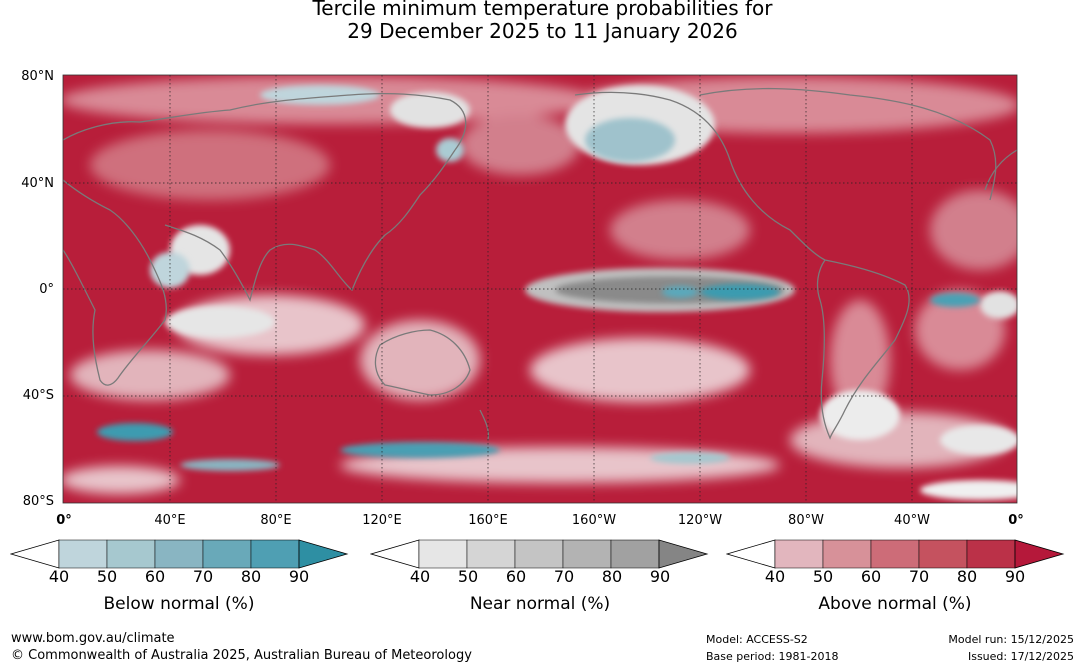 The height and width of the screenshot is (667, 1085). What do you see at coordinates (1011, 639) in the screenshot?
I see `model-run-date: Model run: 15/12/2025` at bounding box center [1011, 639].